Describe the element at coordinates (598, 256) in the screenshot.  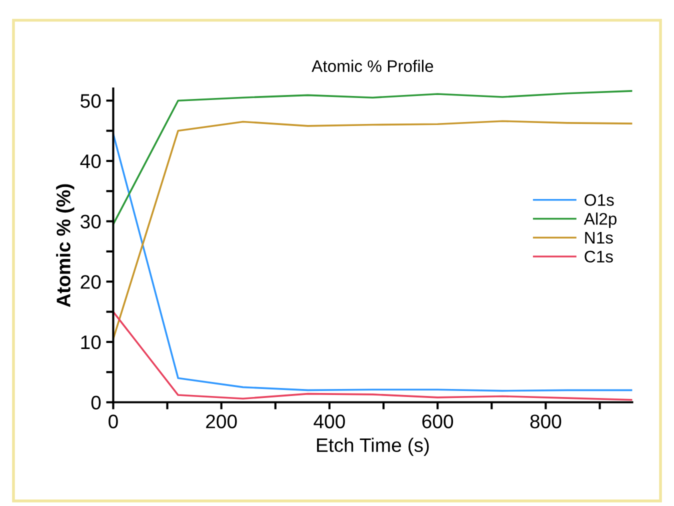
I see `legend-label: C1s` at that location.